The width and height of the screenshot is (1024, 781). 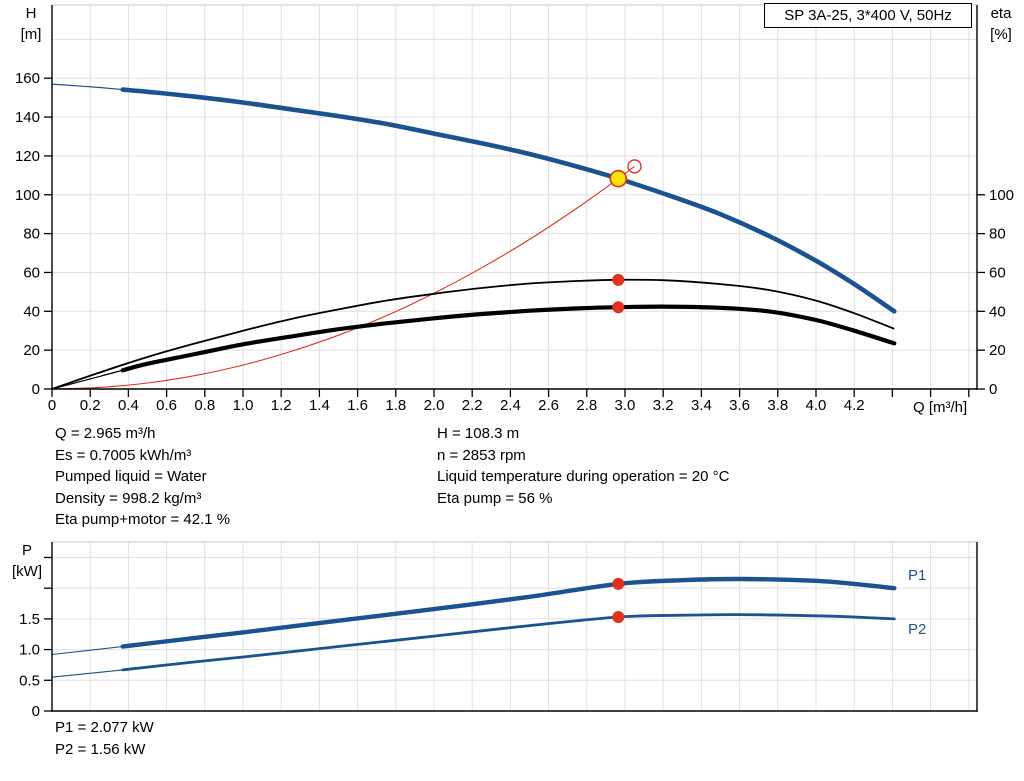 What do you see at coordinates (281, 405) in the screenshot?
I see `x-tick-label: 1.2` at bounding box center [281, 405].